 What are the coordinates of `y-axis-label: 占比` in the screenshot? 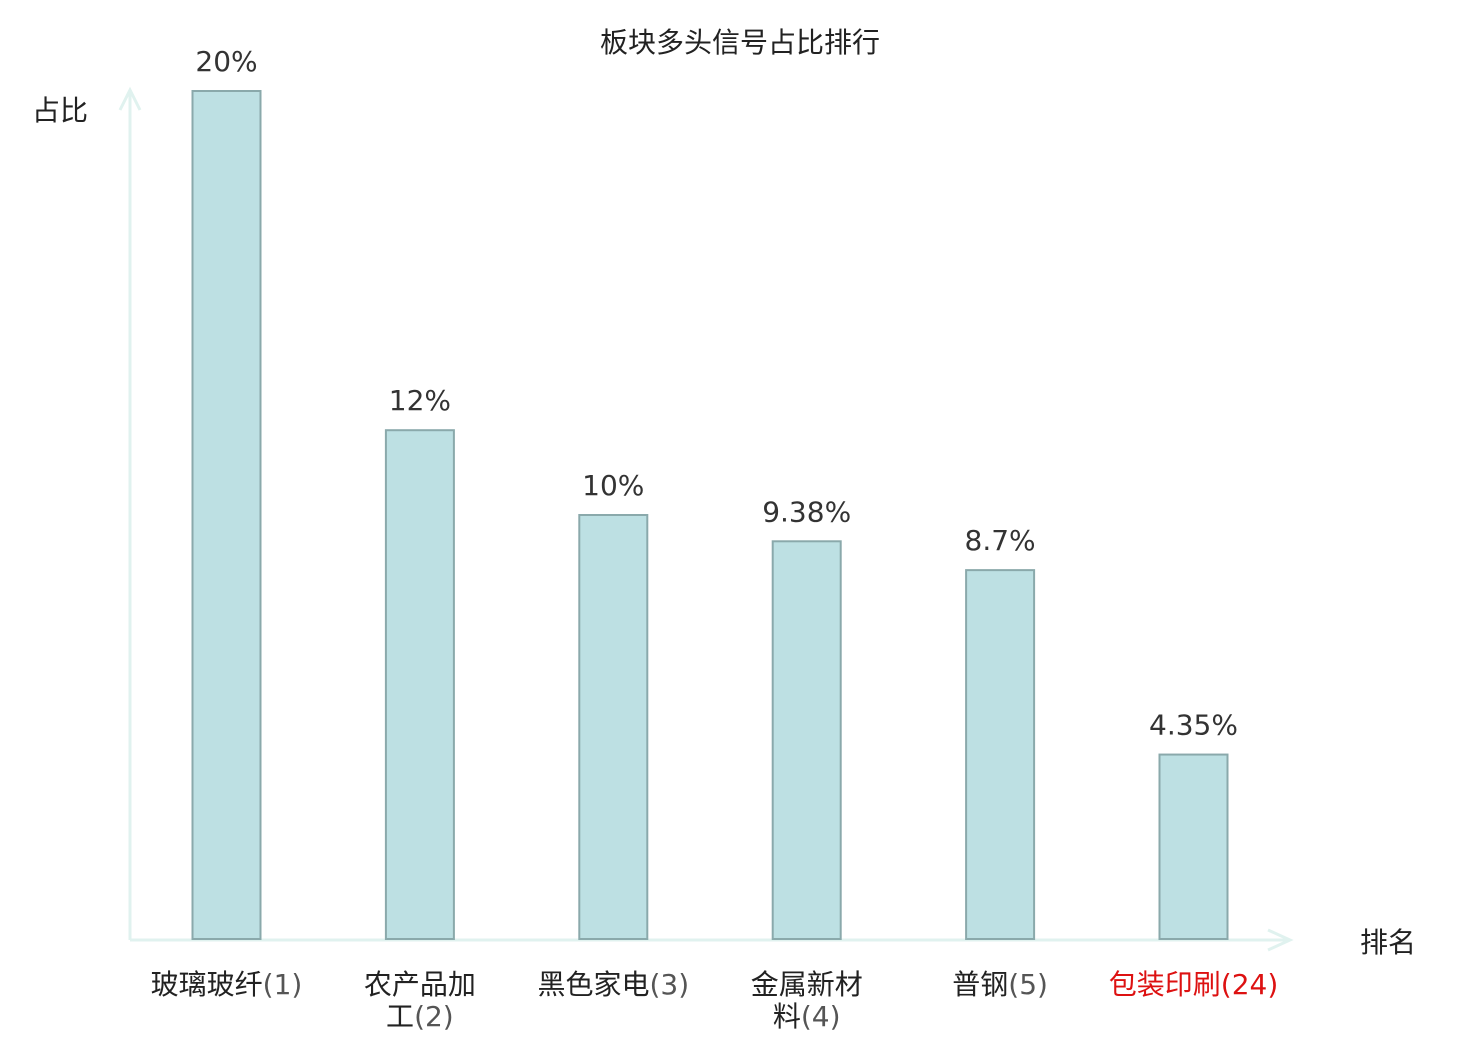 It's located at (60, 110).